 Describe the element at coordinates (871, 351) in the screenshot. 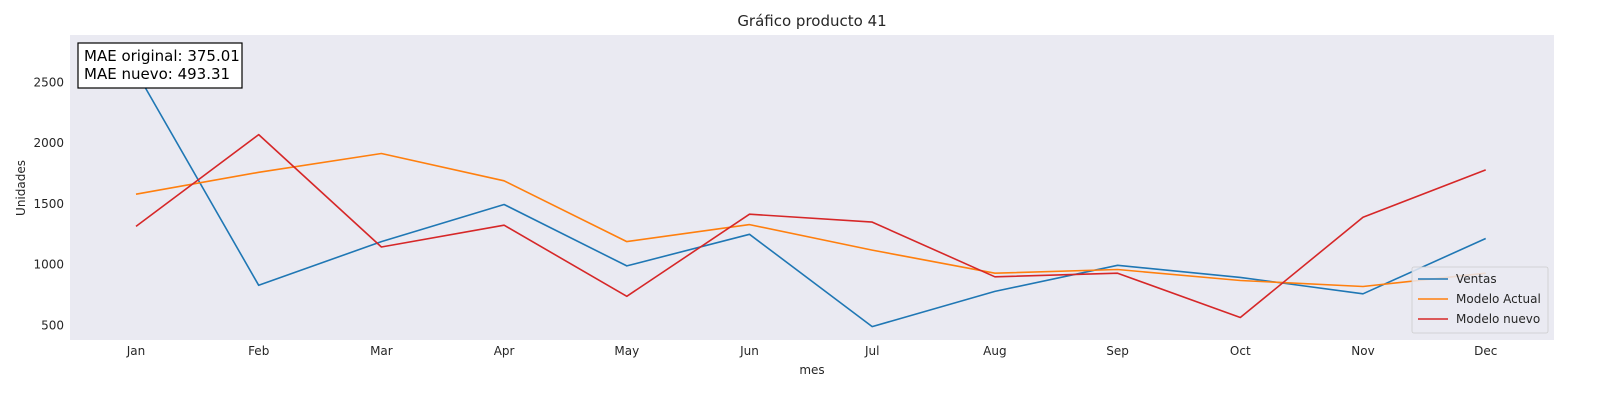

I see `x-tick-jul: Jul` at that location.